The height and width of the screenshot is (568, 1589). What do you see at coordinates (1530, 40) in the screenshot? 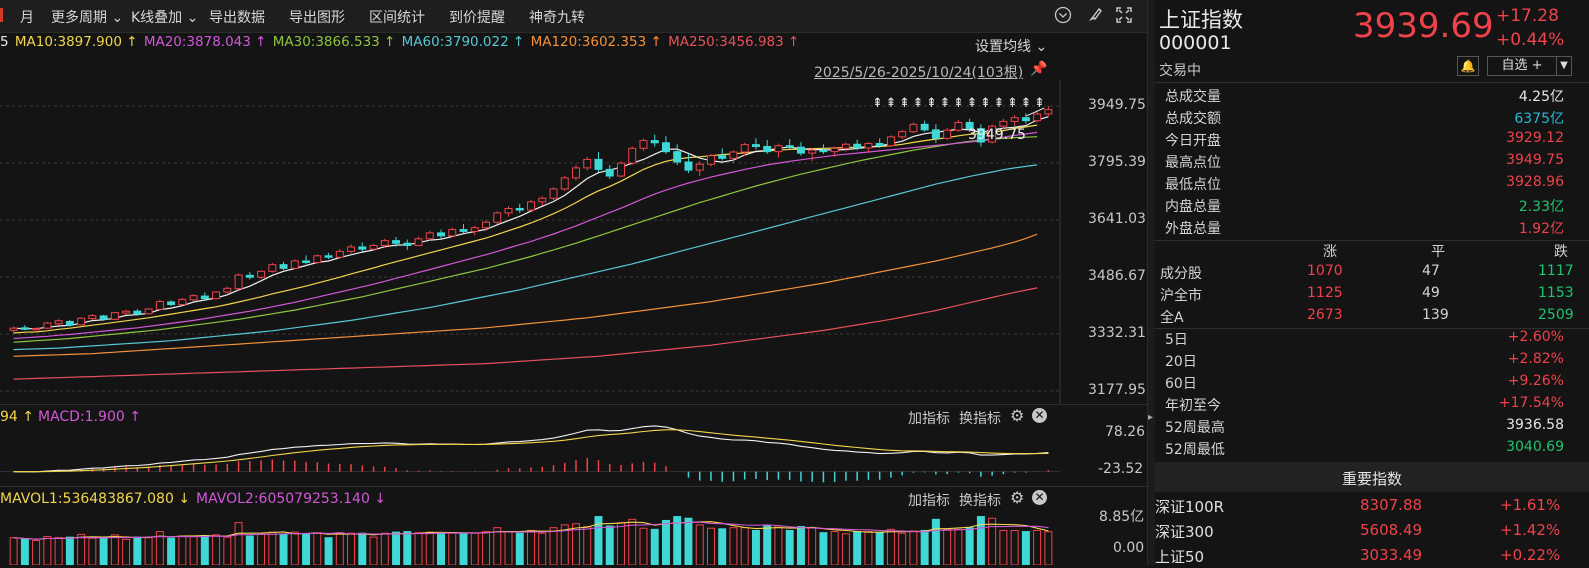
I see `price-change-pct: +0.44%` at bounding box center [1530, 40].